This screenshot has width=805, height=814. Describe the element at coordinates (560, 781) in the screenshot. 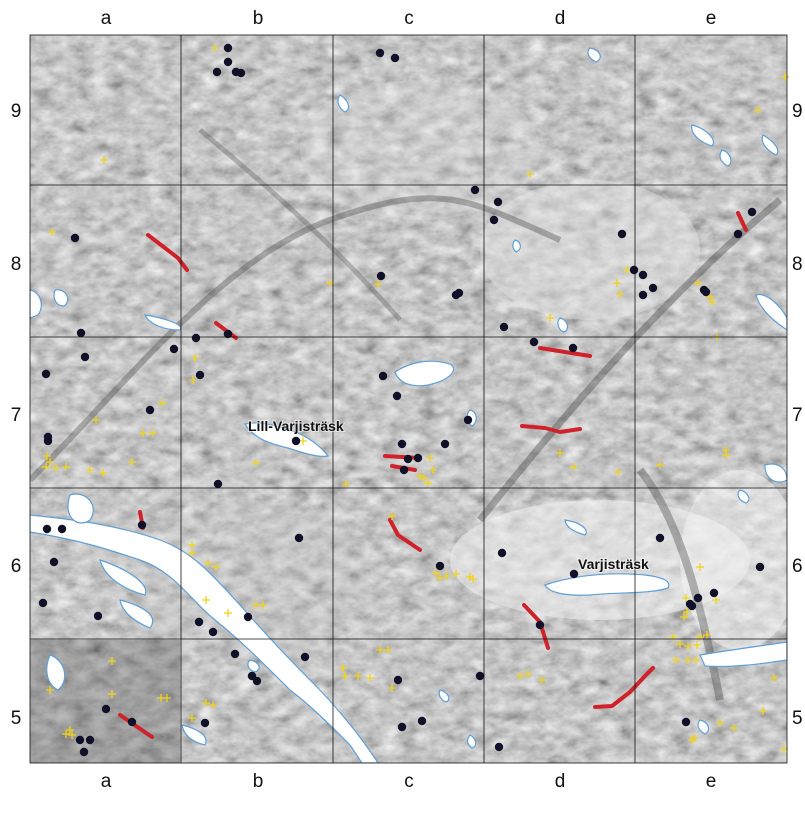

I see `col-label: d` at that location.